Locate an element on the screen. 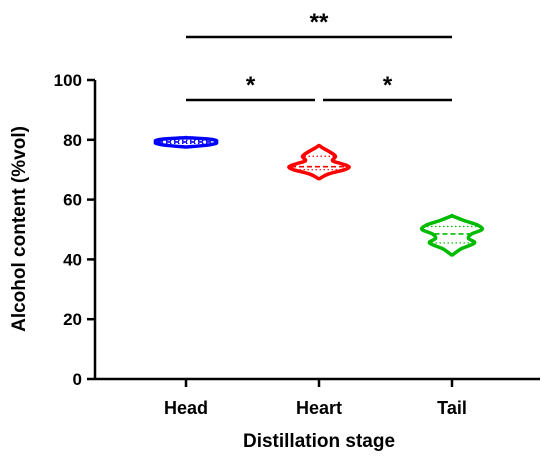 Image resolution: width=550 pixels, height=464 pixels. y-tick-label: 80 is located at coordinates (72, 140).